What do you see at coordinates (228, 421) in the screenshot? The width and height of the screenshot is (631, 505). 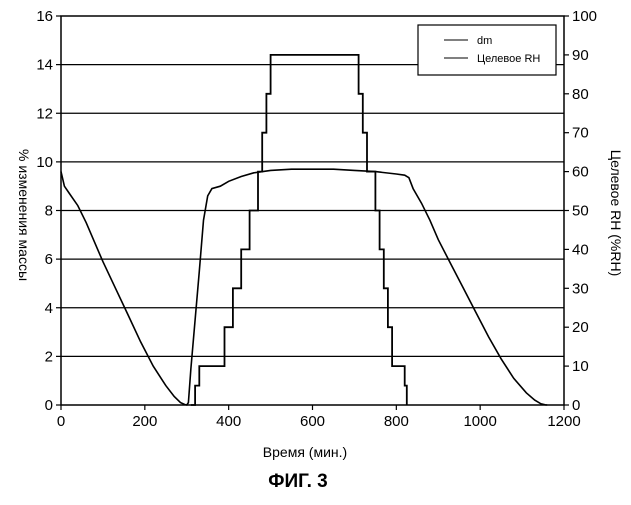 I see `x-tick-label: 400` at bounding box center [228, 421].